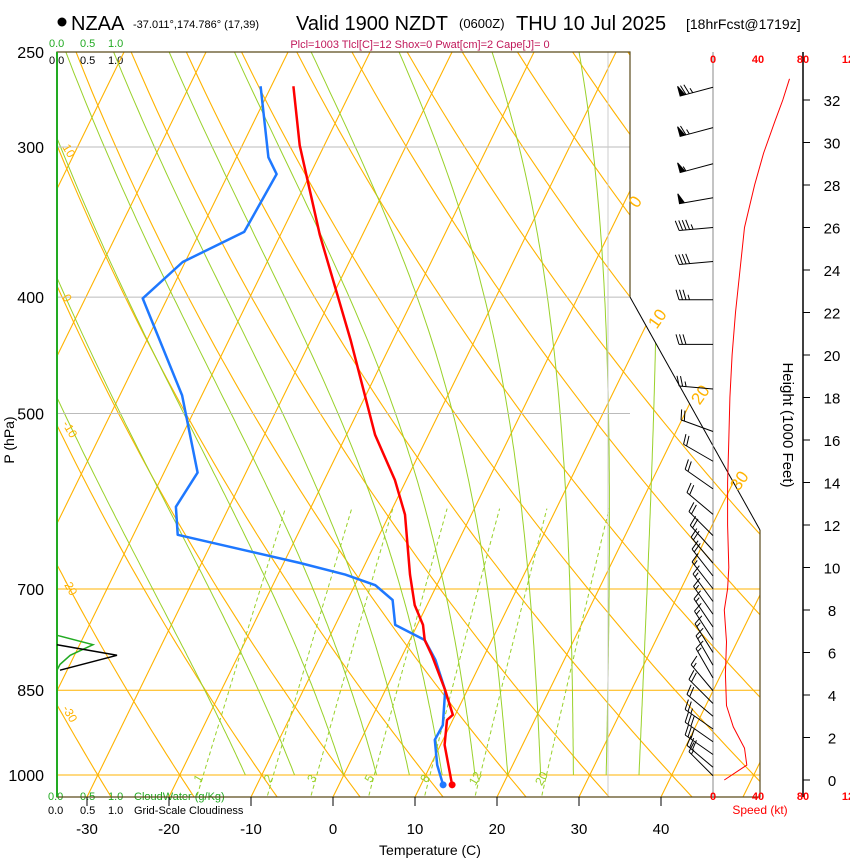  I want to click on isotherm-label: 0, so click(635, 202).